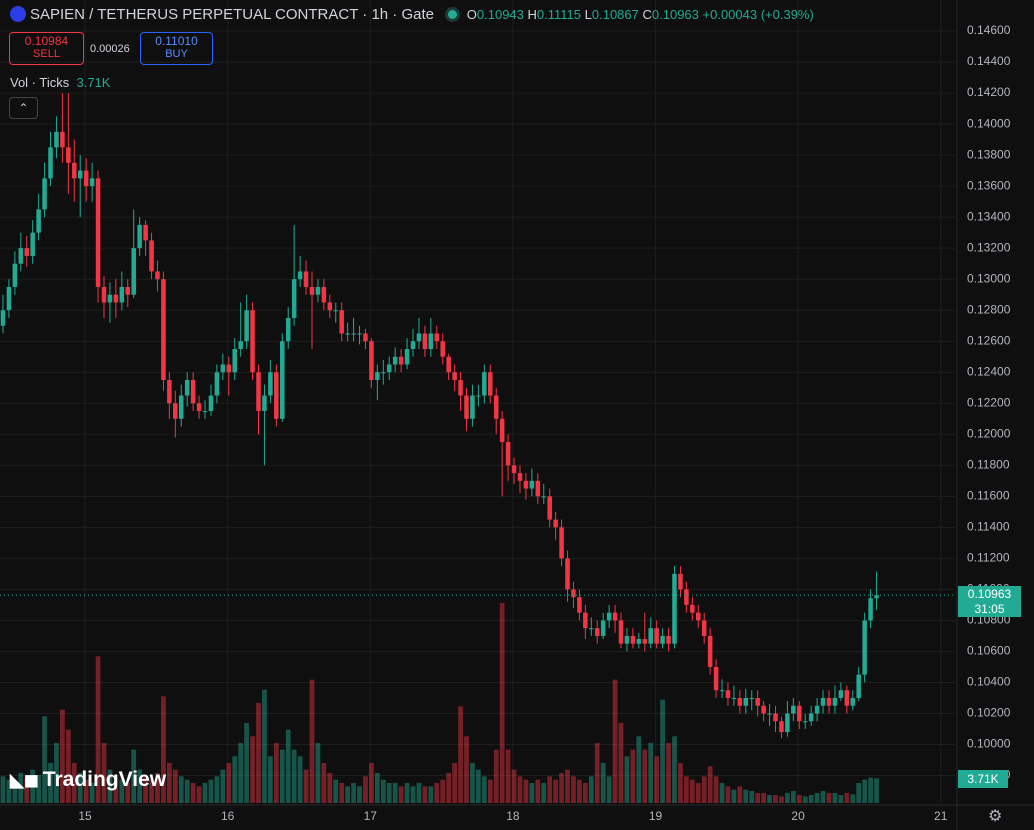  Describe the element at coordinates (988, 527) in the screenshot. I see `y-tick-label: 0.11400` at that location.